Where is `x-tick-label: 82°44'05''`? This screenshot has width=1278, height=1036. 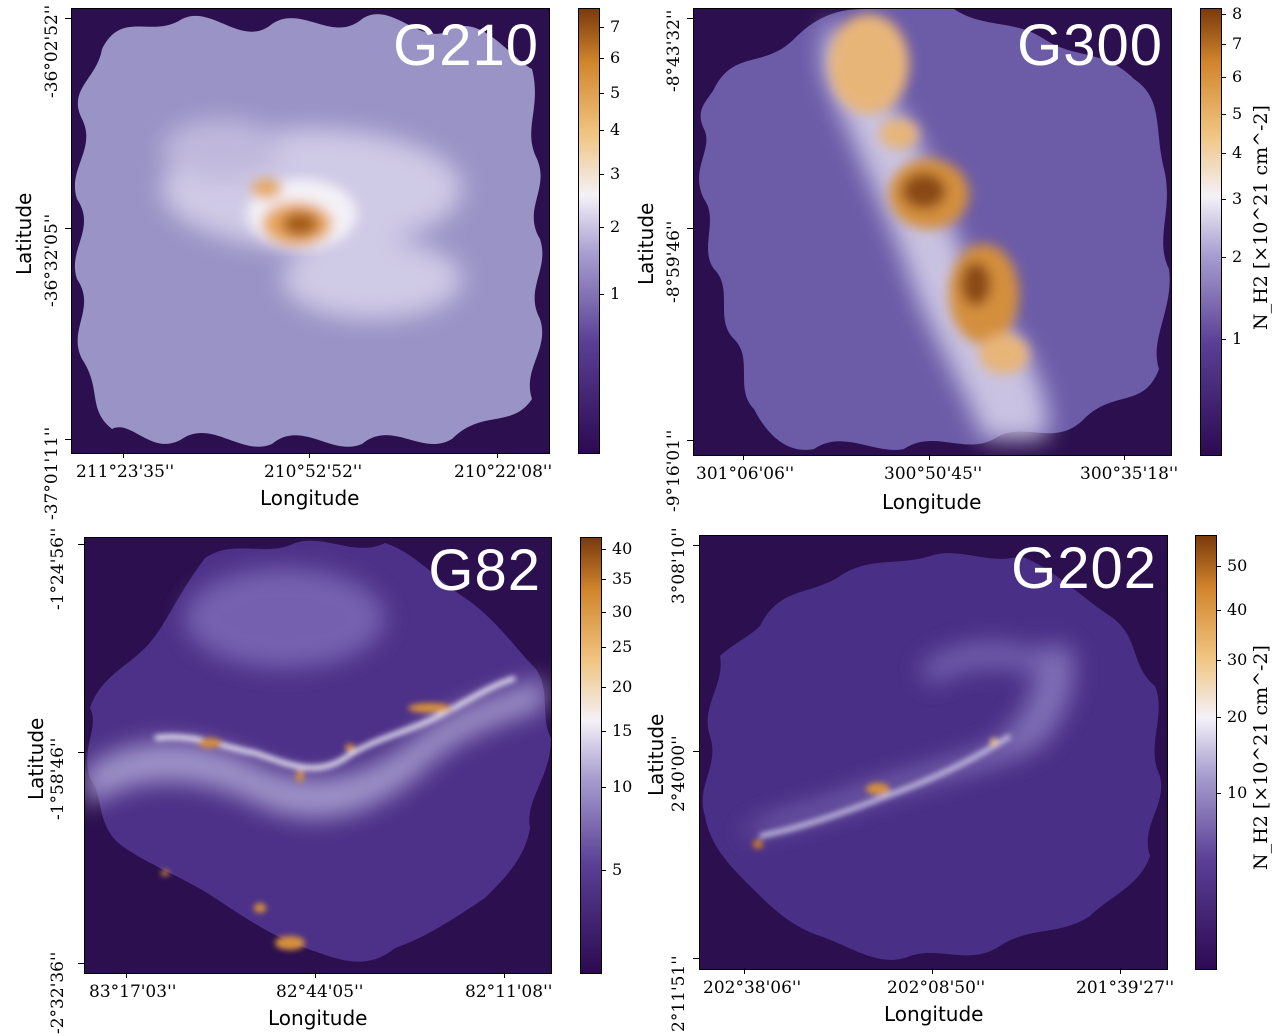
x-tick-label: 82°44'05'' is located at coordinates (320, 992).